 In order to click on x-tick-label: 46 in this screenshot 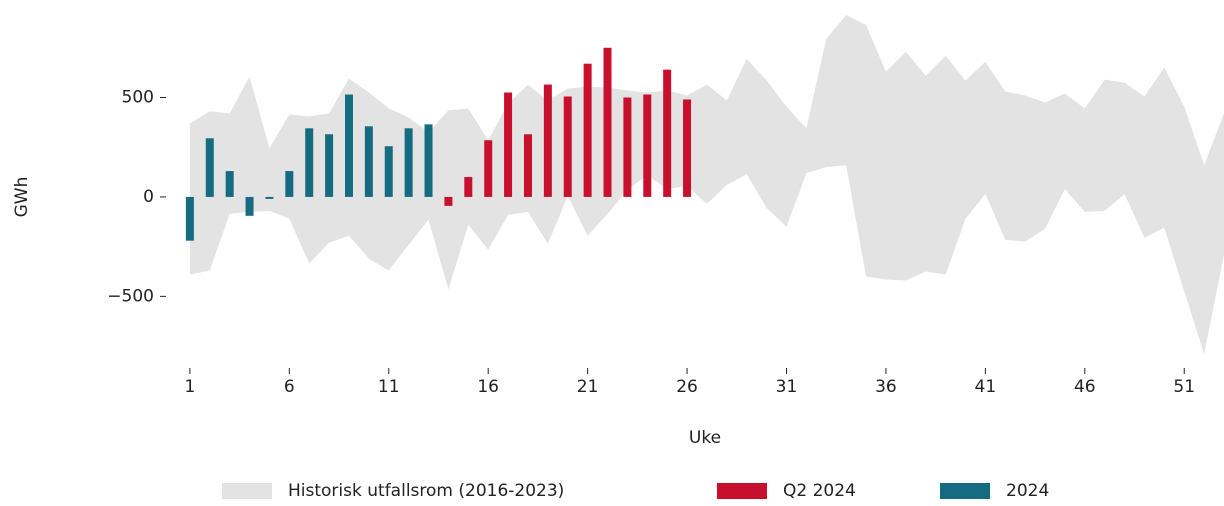, I will do `click(1085, 387)`.